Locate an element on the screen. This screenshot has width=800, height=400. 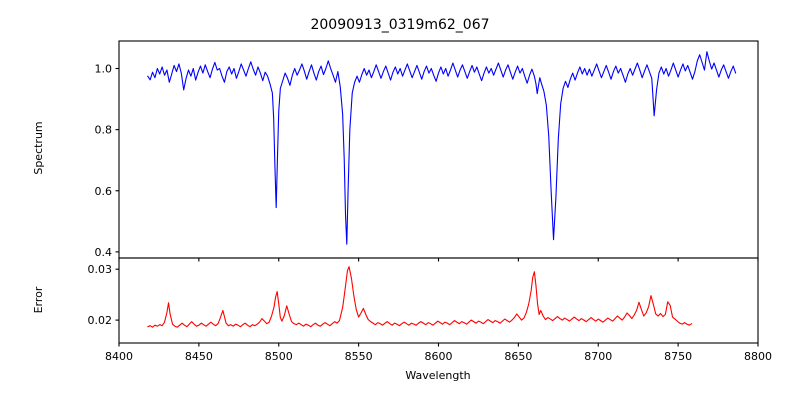
x-tick-label: 8400 is located at coordinates (119, 356).